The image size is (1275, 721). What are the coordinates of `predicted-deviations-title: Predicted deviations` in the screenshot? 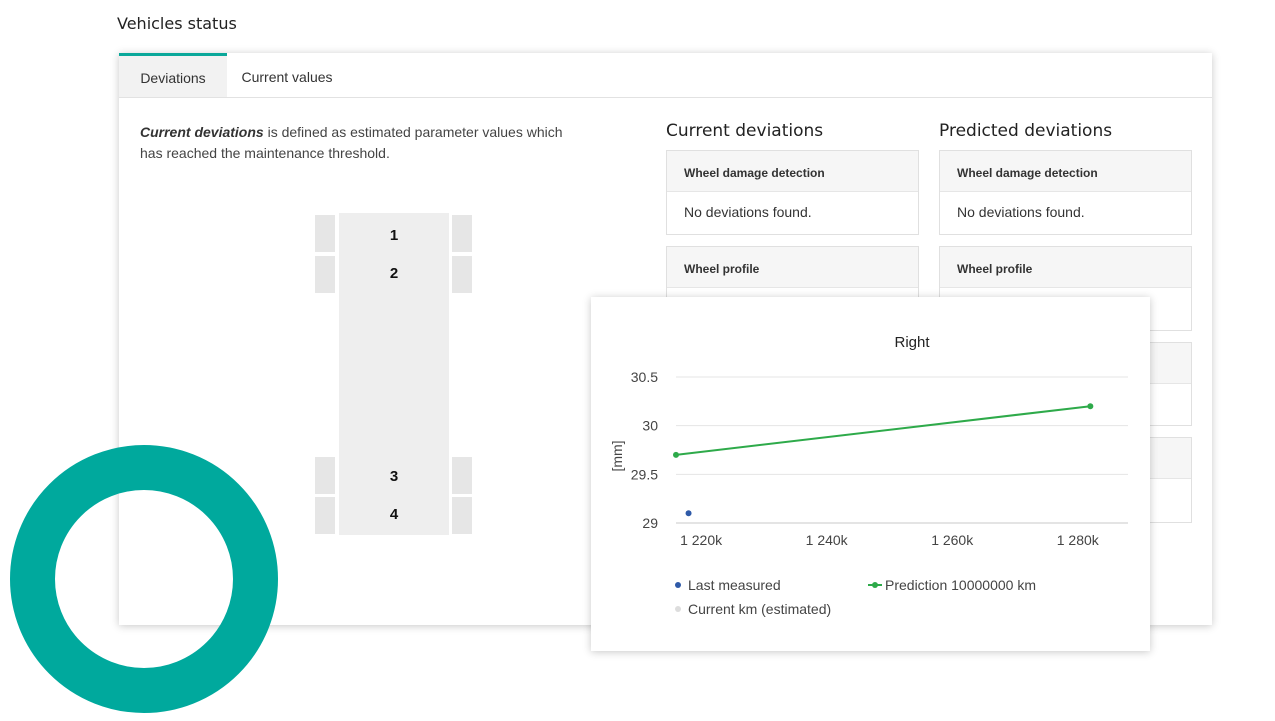 It's located at (1026, 131).